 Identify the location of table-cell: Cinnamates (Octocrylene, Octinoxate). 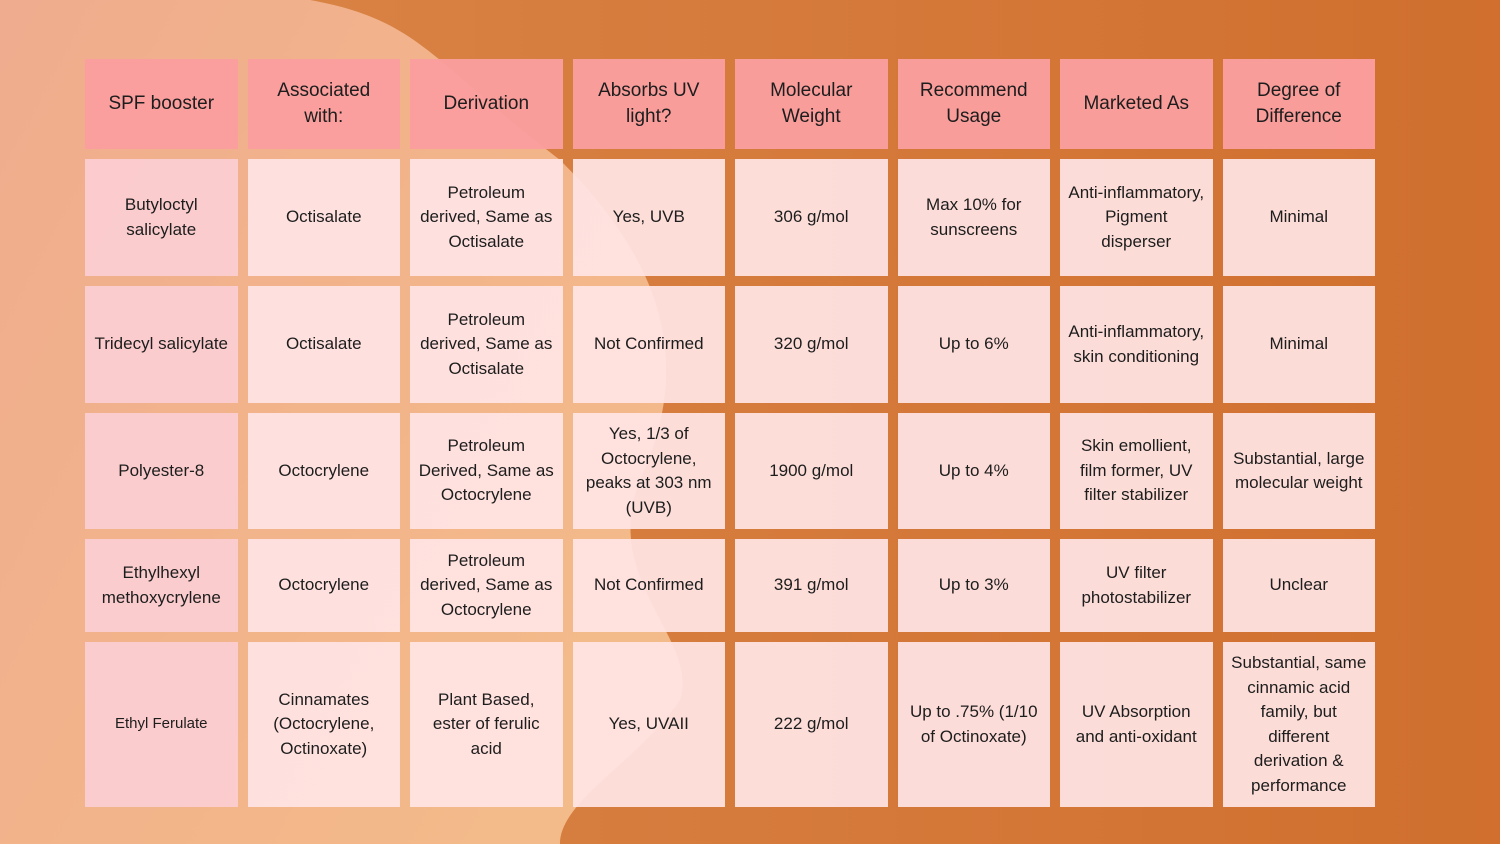
(323, 724).